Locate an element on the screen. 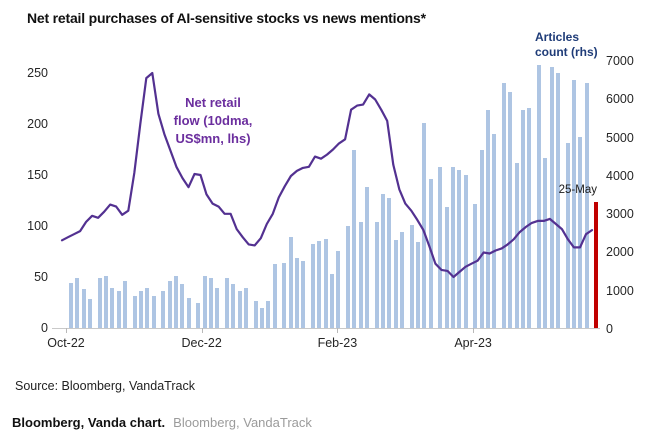  right-axis-tick-label: 4000 is located at coordinates (620, 175).